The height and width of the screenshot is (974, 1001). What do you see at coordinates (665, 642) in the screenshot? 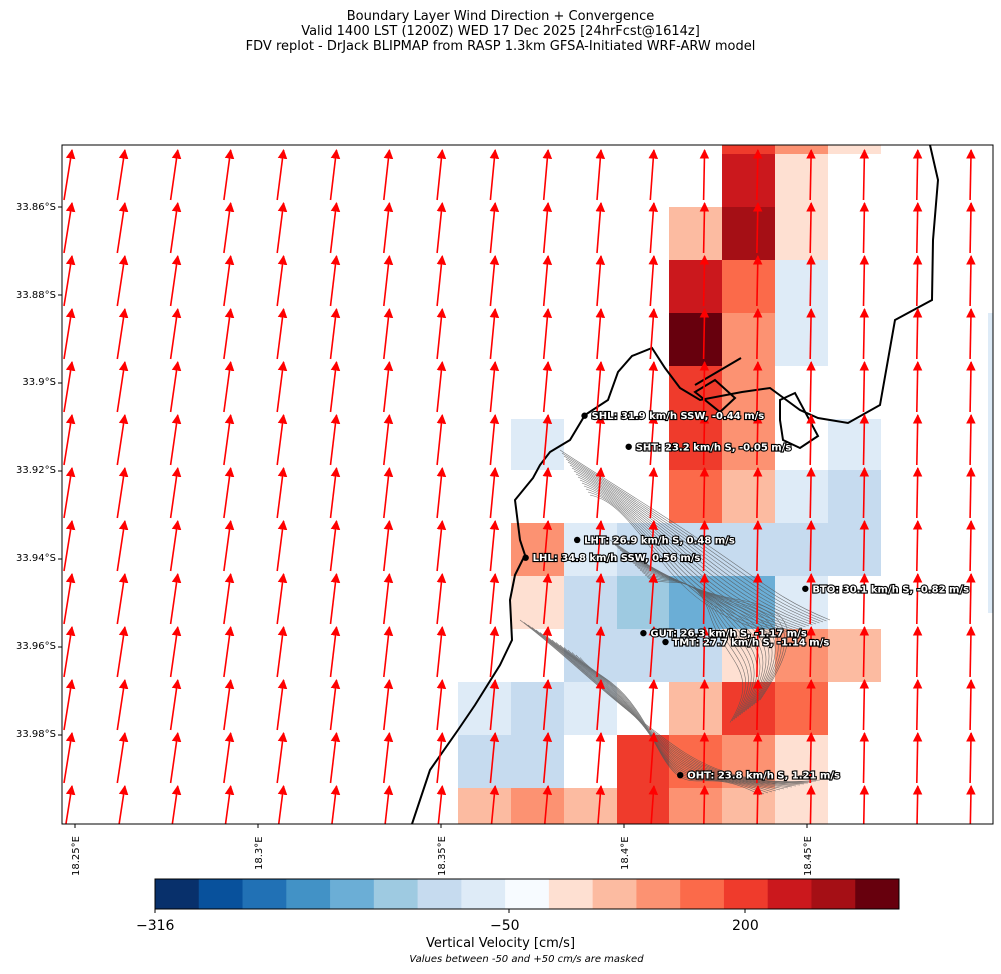
I see `station-tmt-dot` at bounding box center [665, 642].